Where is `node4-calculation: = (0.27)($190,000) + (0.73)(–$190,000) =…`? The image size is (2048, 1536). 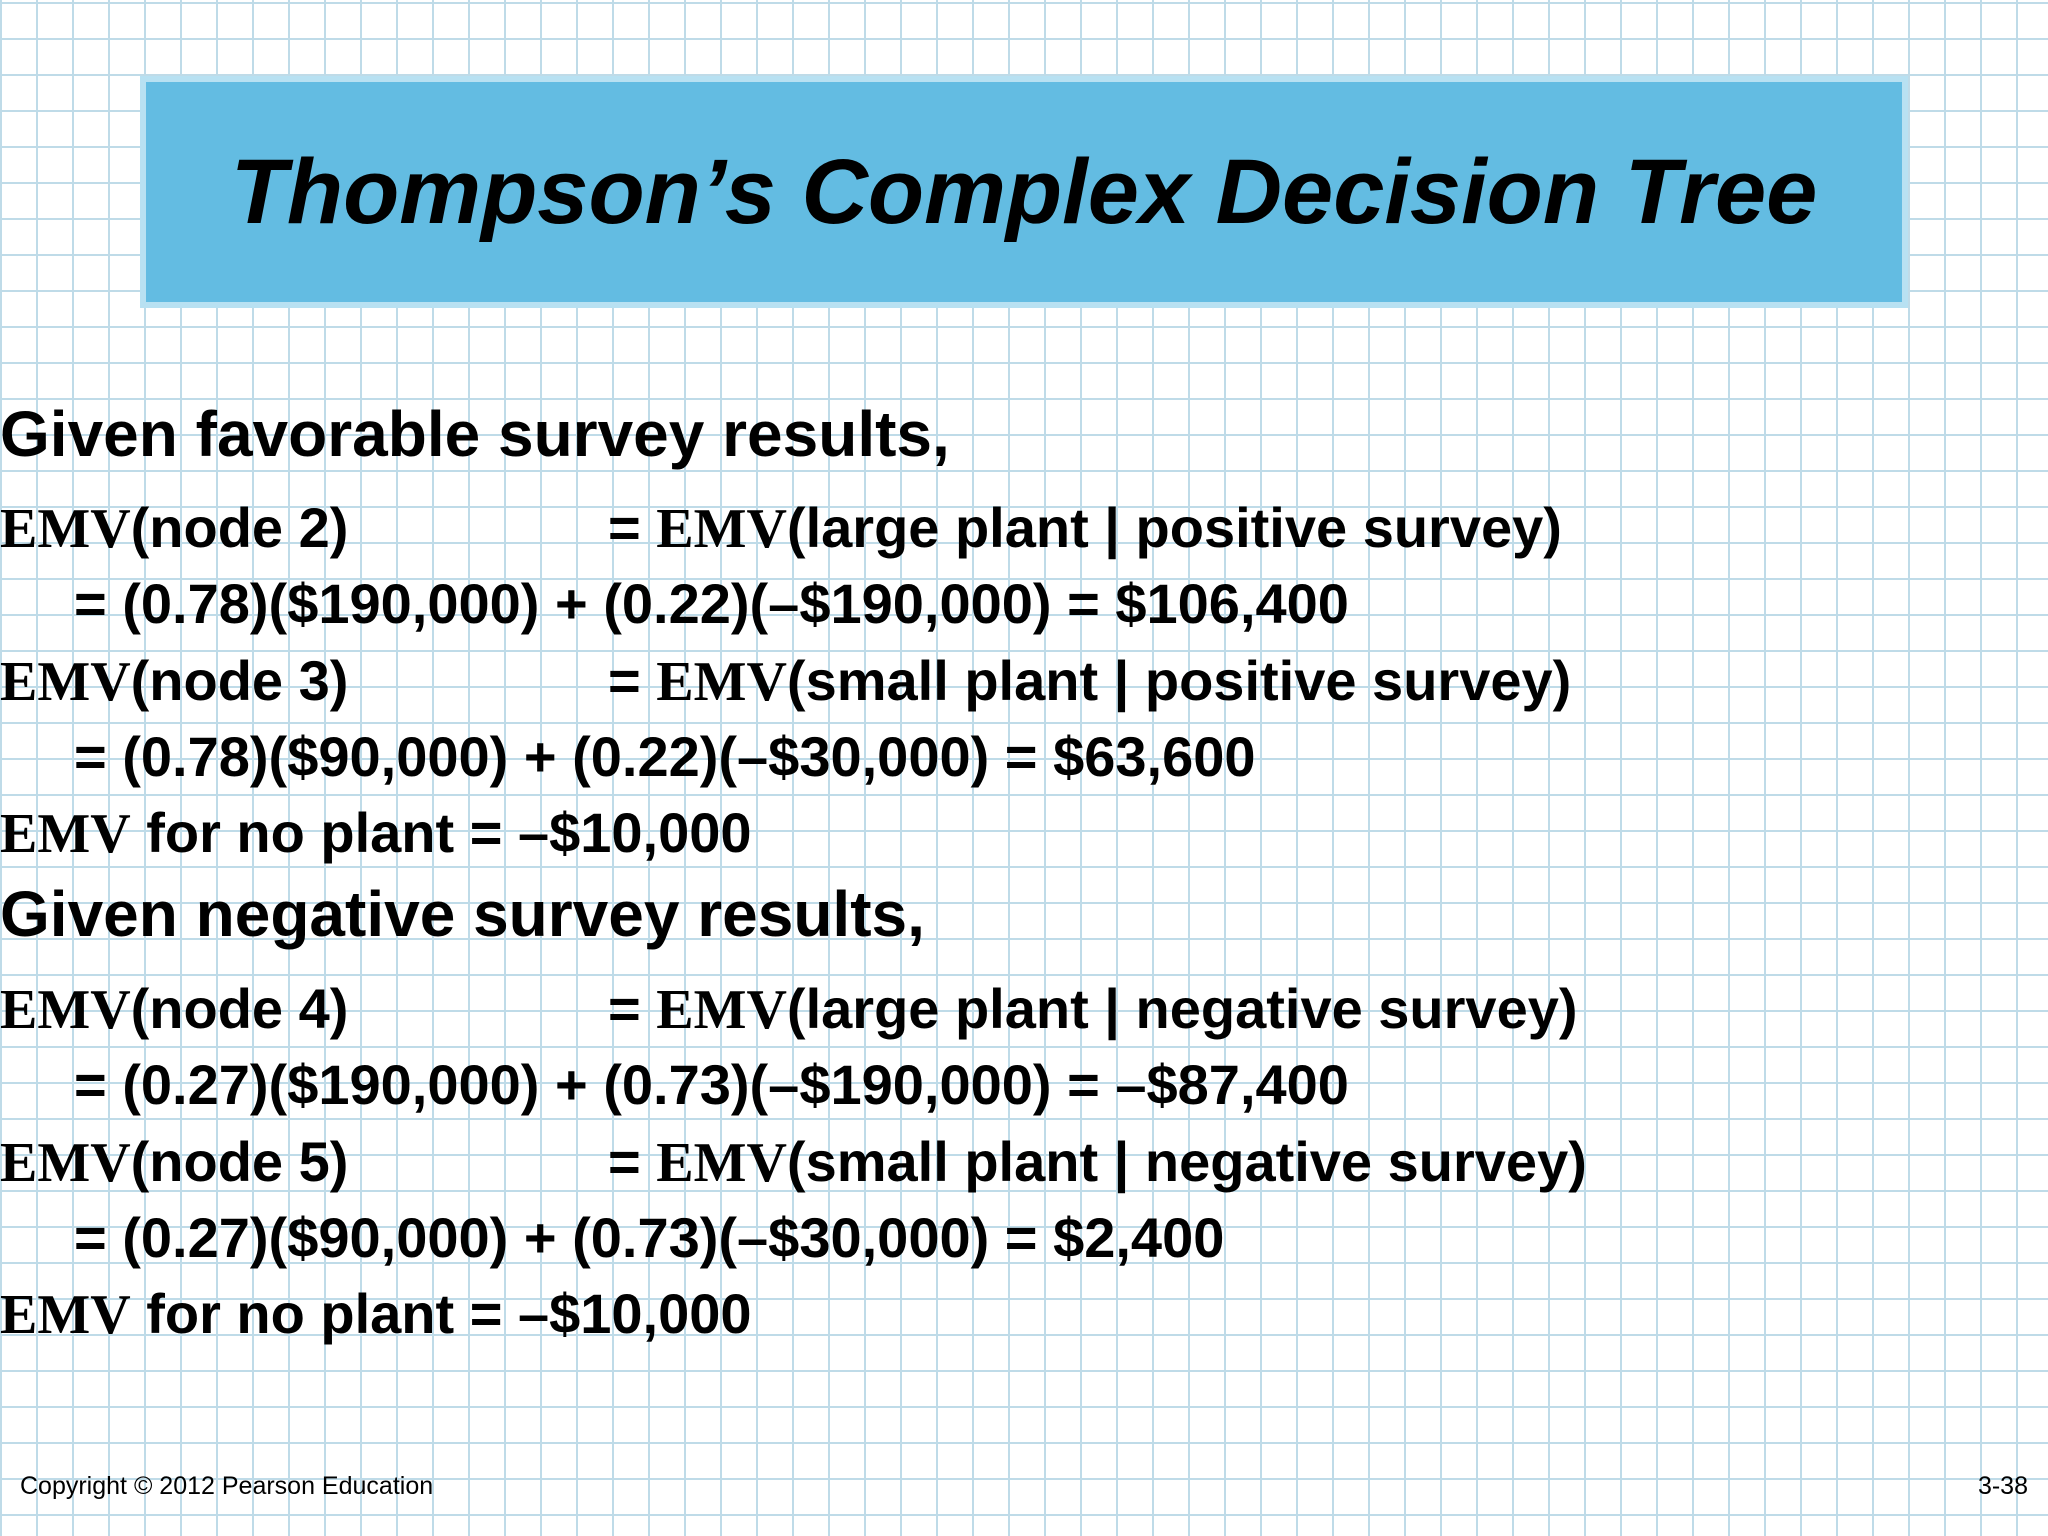 node4-calculation: = (0.27)($190,000) + (0.73)(–$190,000) =… is located at coordinates (711, 1084).